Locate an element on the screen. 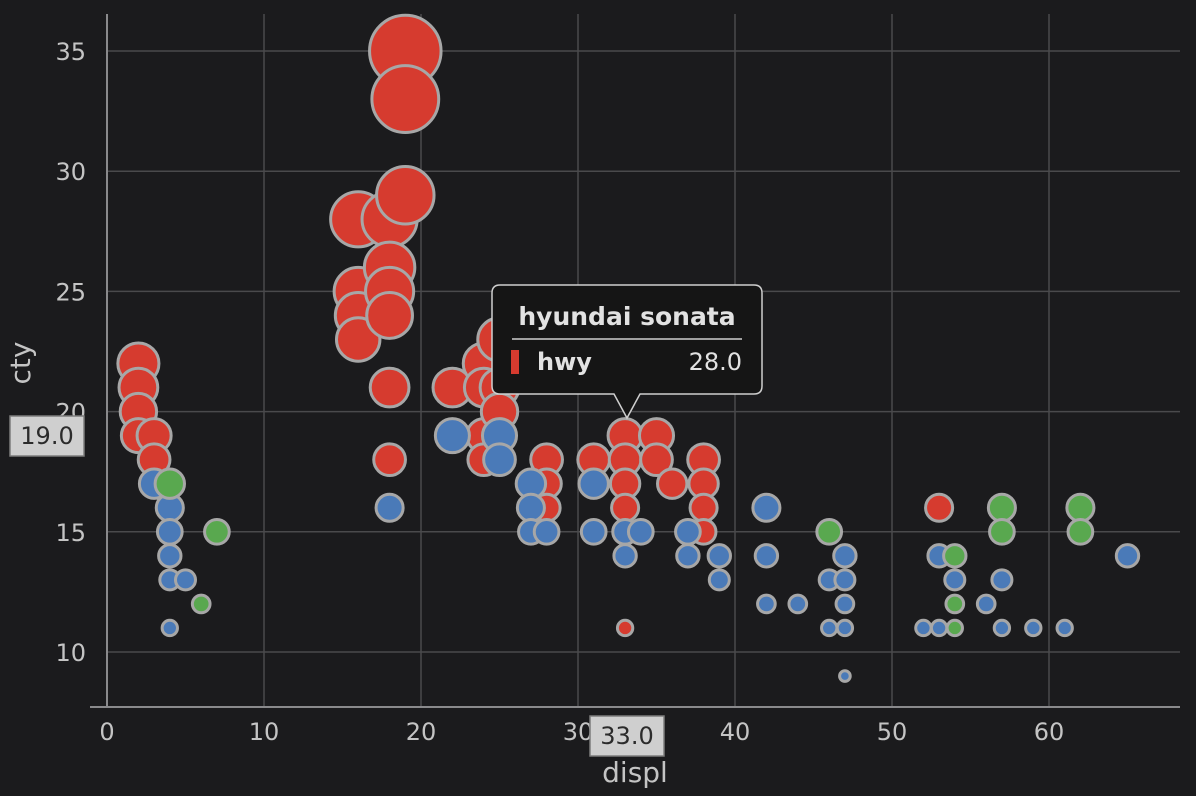 Image resolution: width=1196 pixels, height=796 pixels. x-hover-readout: 33.0 is located at coordinates (627, 736).